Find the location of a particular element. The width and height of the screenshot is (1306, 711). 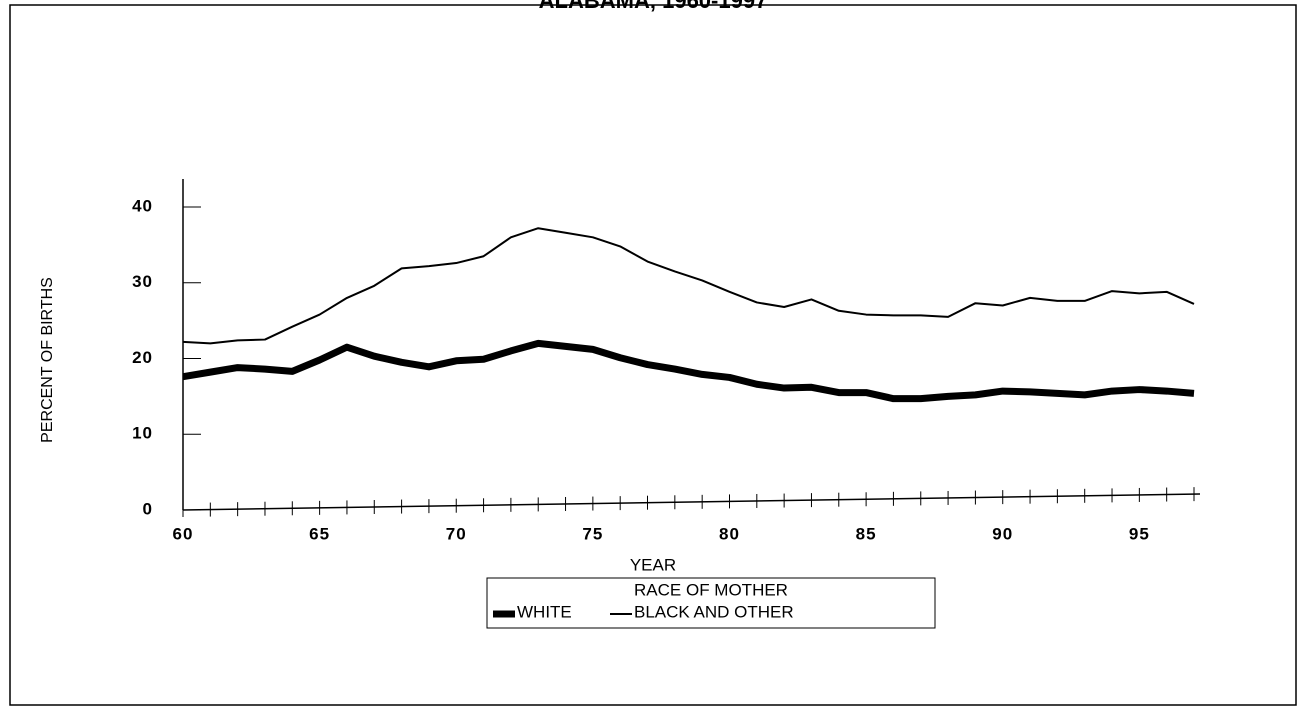

chart-title: ALABAMA, 1960-1997 is located at coordinates (653, 6).